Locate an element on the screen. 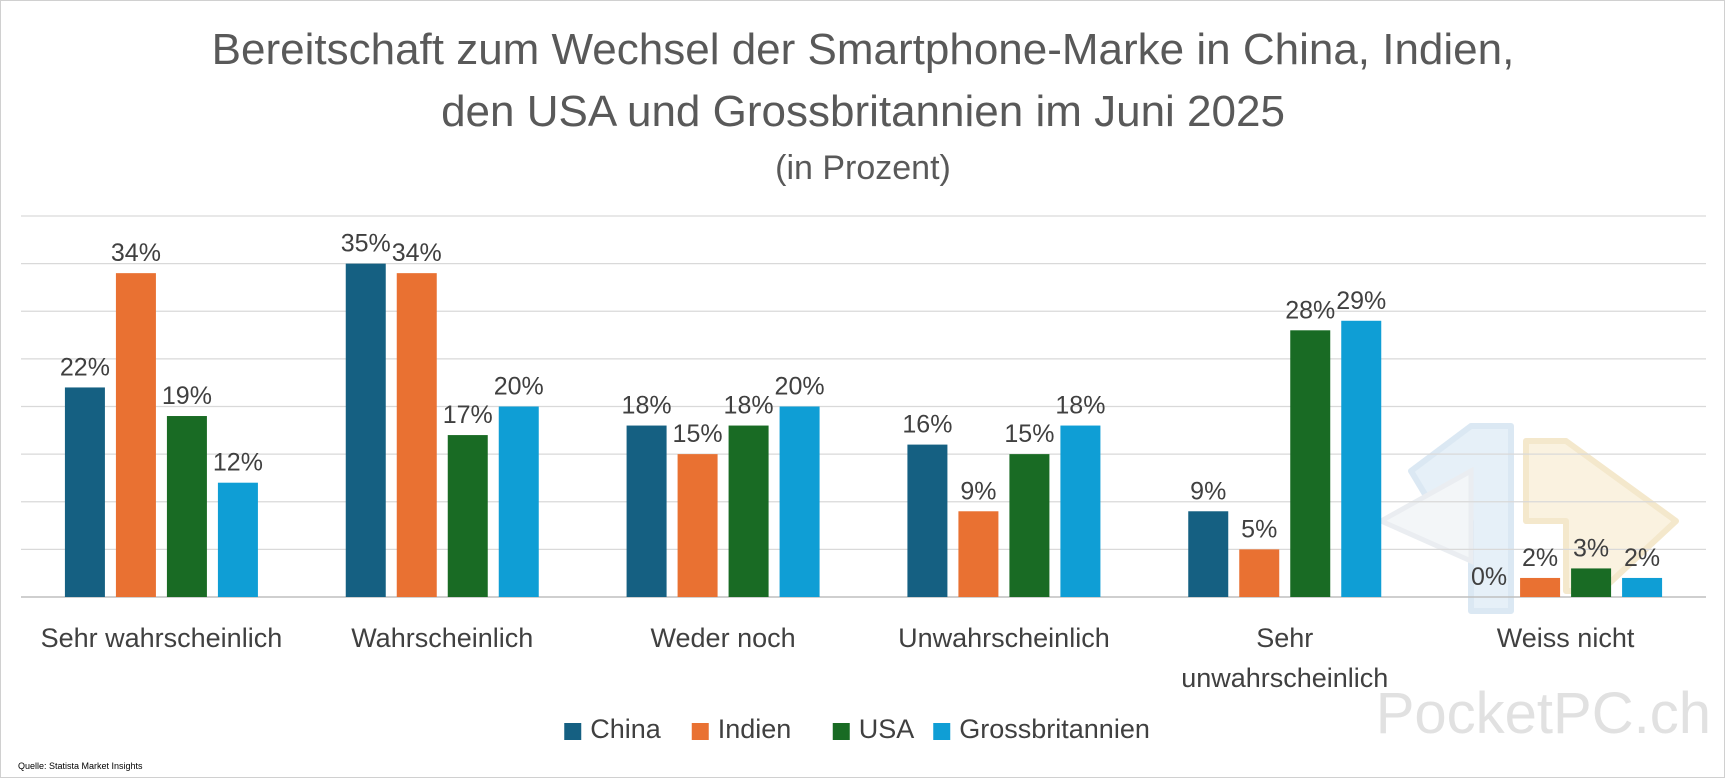  legend-swatch-china is located at coordinates (573, 731).